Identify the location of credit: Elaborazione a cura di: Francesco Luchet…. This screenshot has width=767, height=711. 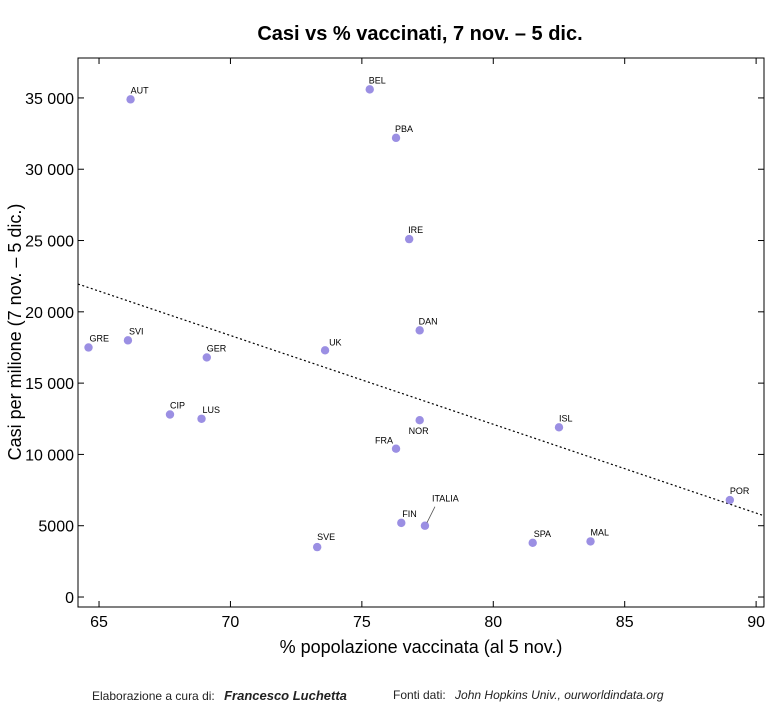
(219, 695).